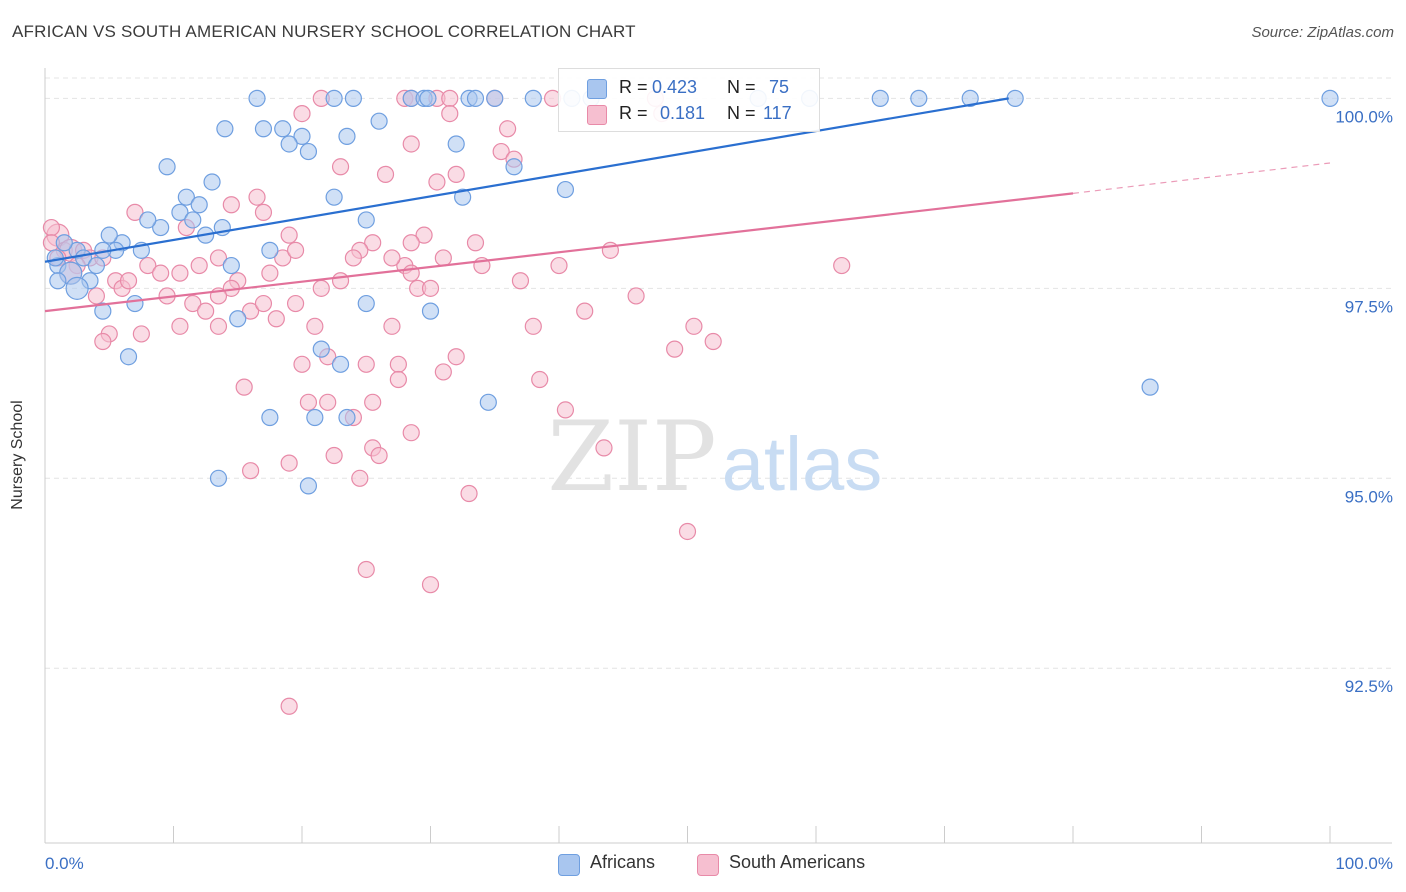 This screenshot has height=892, width=1406. What do you see at coordinates (797, 862) in the screenshot?
I see `south-americans-label: South Americans` at bounding box center [797, 862].